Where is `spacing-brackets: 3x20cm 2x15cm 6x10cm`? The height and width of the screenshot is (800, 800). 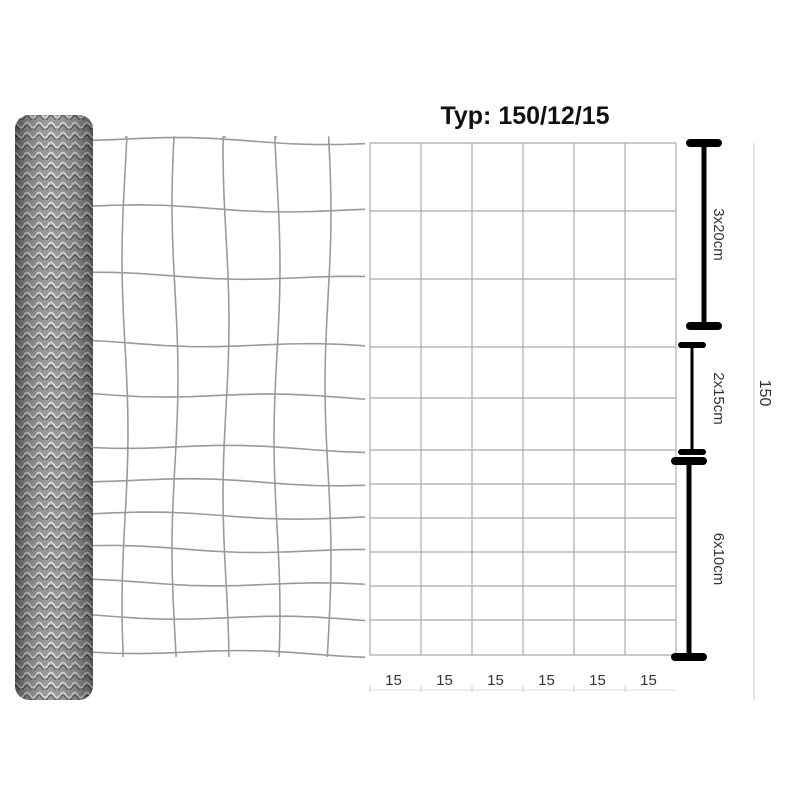 spacing-brackets: 3x20cm 2x15cm 6x10cm is located at coordinates (699, 400).